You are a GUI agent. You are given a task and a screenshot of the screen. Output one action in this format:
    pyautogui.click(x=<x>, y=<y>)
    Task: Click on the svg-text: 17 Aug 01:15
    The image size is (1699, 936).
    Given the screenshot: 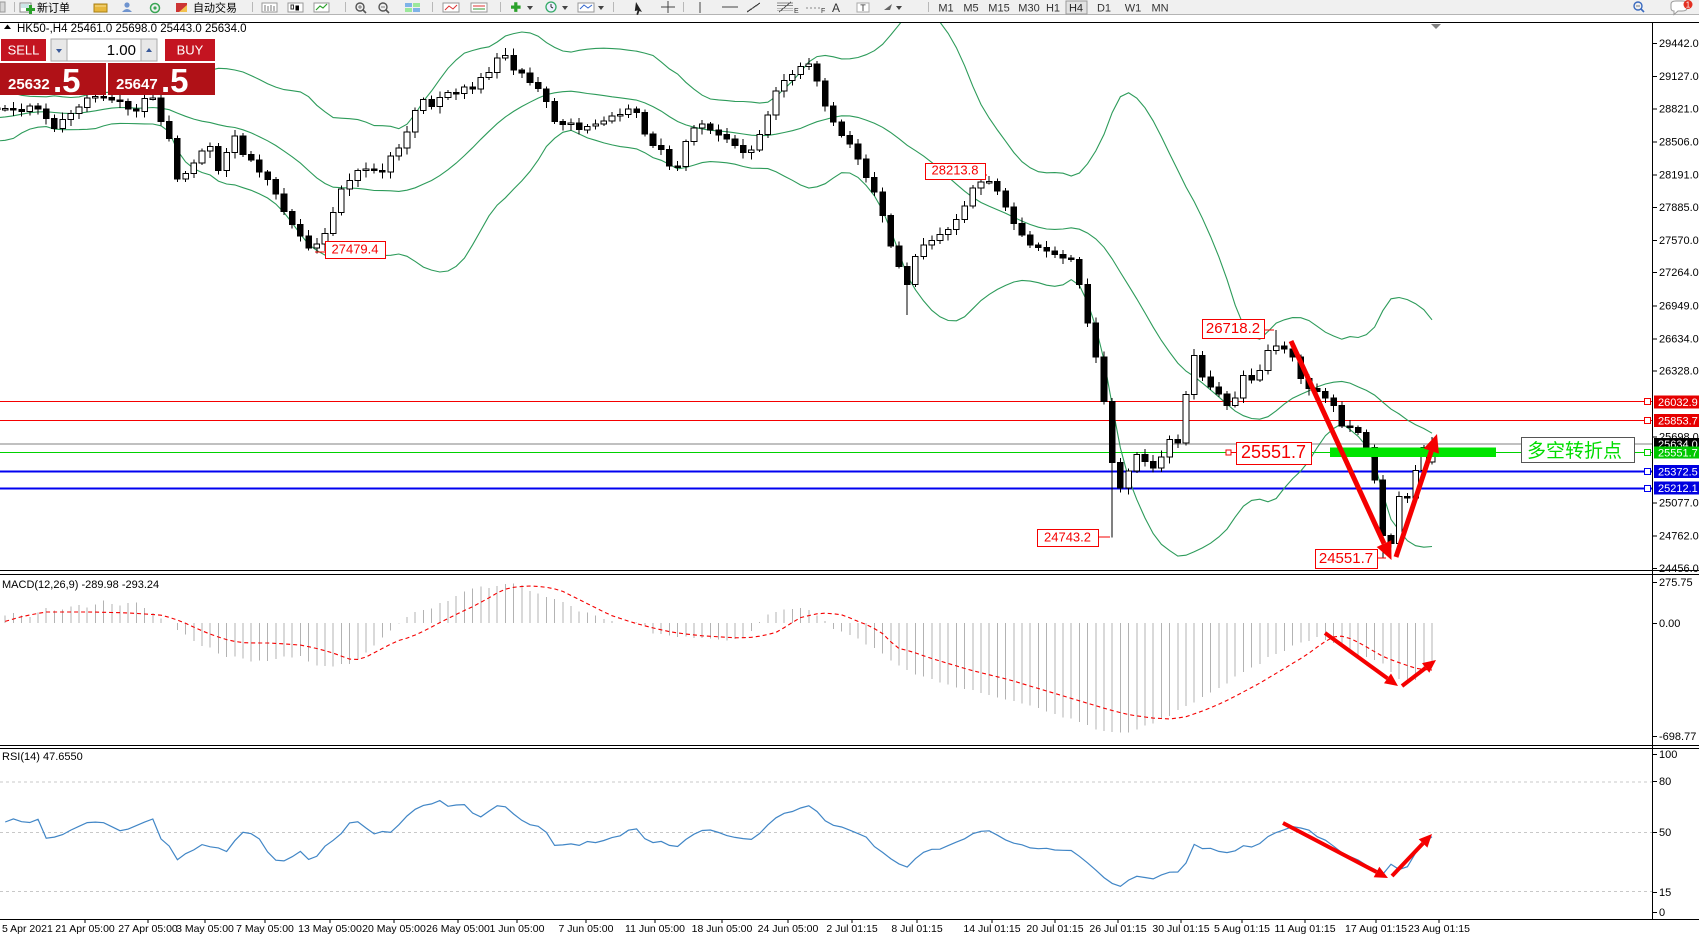 What is the action you would take?
    pyautogui.click(x=1376, y=929)
    